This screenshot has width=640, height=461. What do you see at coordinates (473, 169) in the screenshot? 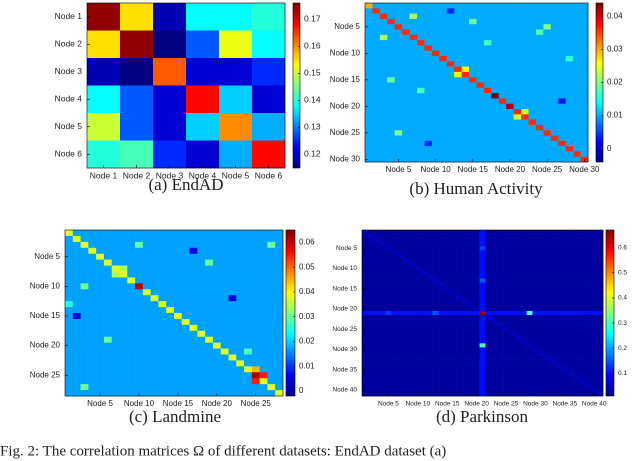
I see `x-tick-label: Node 15` at bounding box center [473, 169].